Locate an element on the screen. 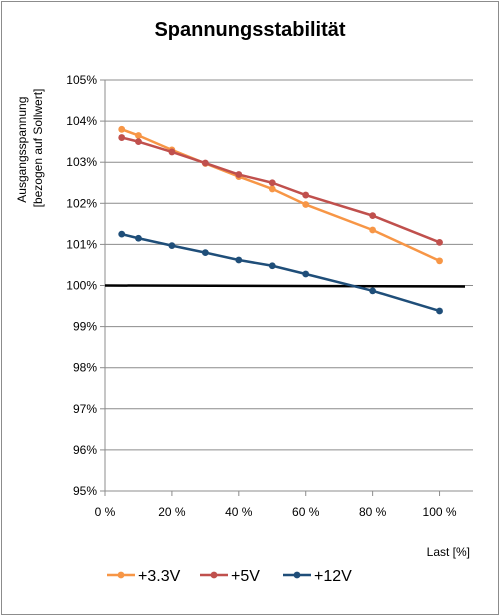 Image resolution: width=500 pixels, height=616 pixels. y-tick-label: 101% is located at coordinates (81, 244).